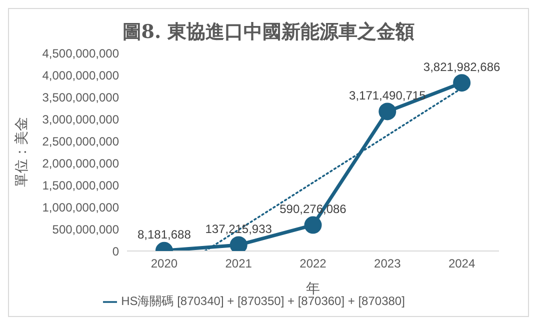 This screenshot has height=325, width=537. What do you see at coordinates (165, 235) in the screenshot?
I see `data-label: 8,181,688` at bounding box center [165, 235].